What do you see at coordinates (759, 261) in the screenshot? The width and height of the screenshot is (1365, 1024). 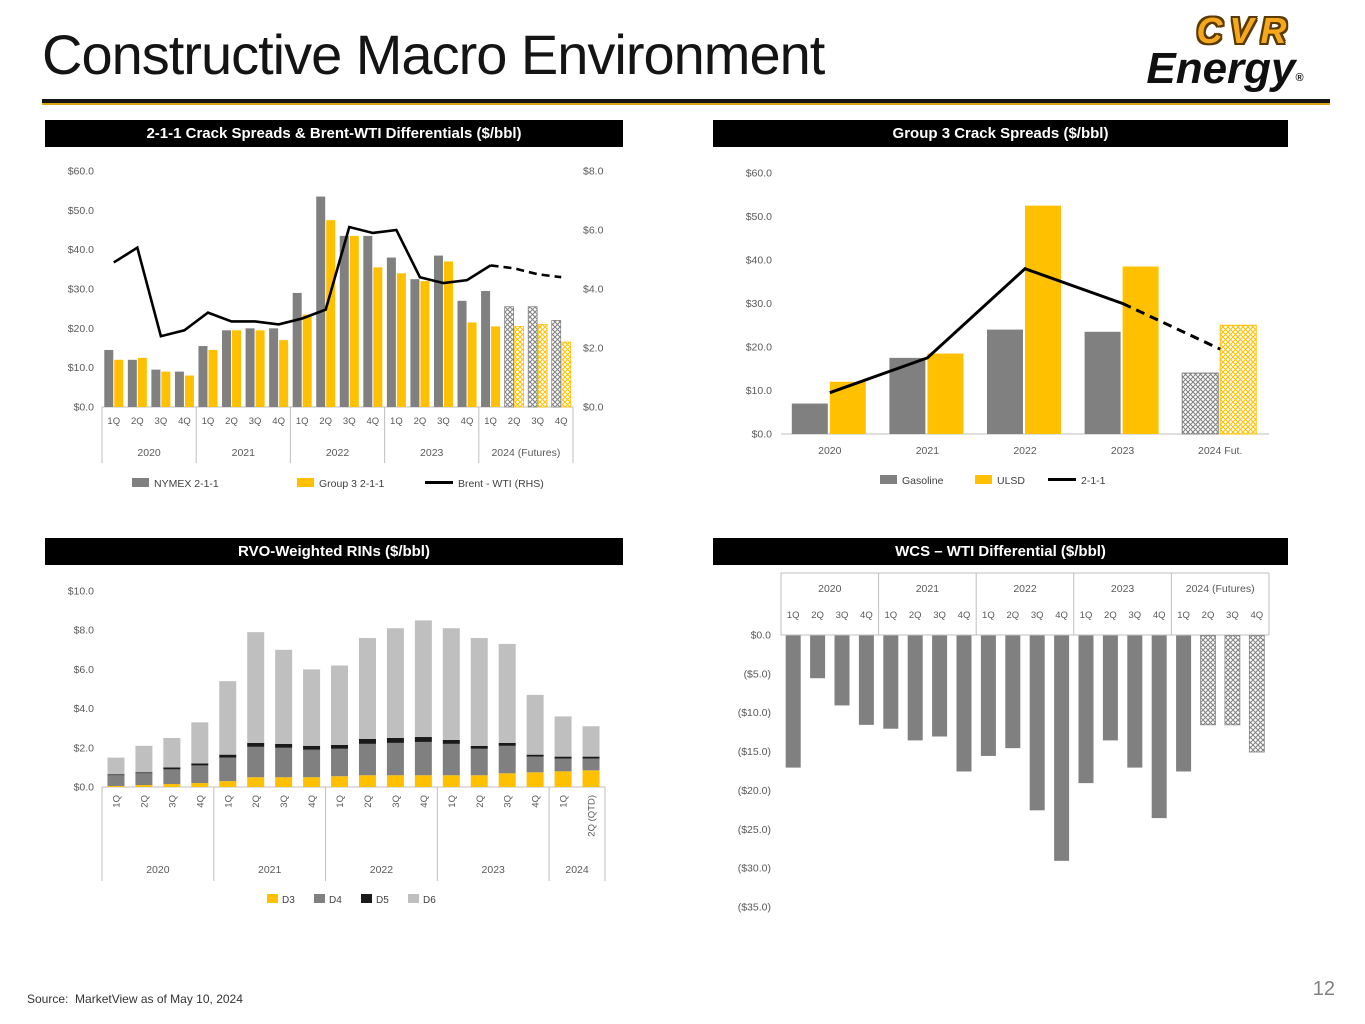 I see `svg-text: $40.0` at bounding box center [759, 261].